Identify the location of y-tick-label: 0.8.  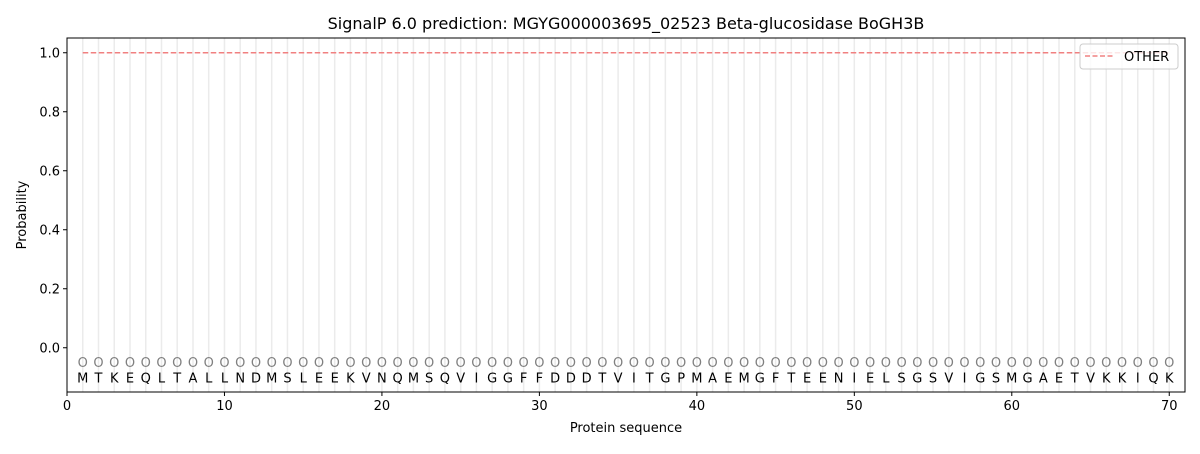
(49, 112).